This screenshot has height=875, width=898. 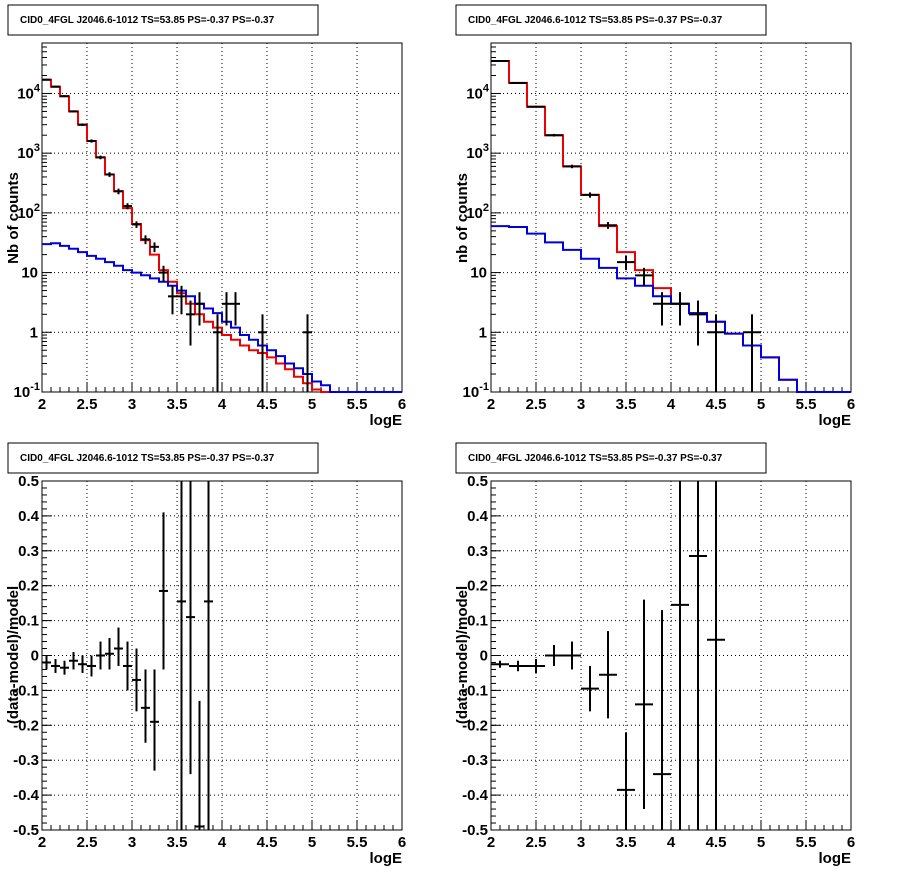 I want to click on y-tick-label: 10⁻¹, so click(x=476, y=391).